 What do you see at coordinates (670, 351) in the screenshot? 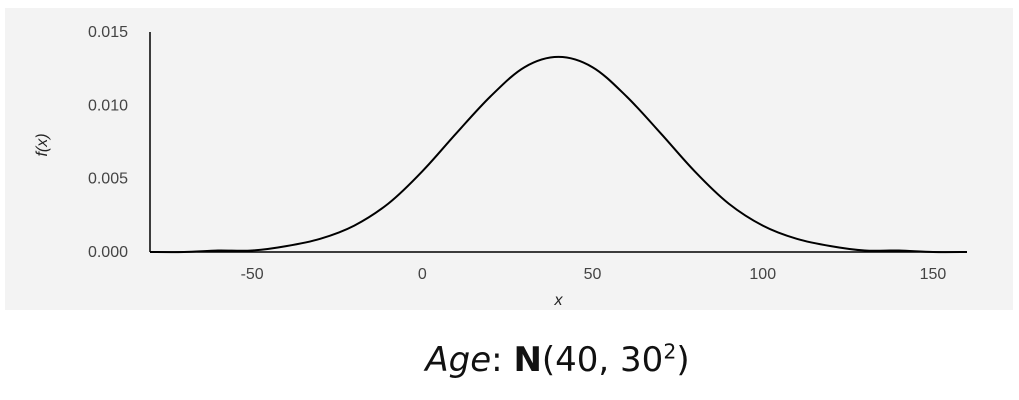
I see `caption-exponent: 2` at bounding box center [670, 351].